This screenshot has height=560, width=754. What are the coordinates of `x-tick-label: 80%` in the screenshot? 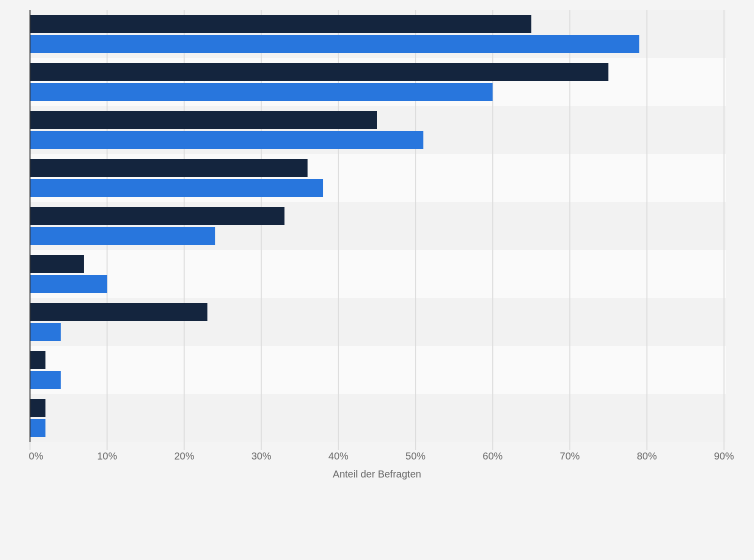 It's located at (647, 457).